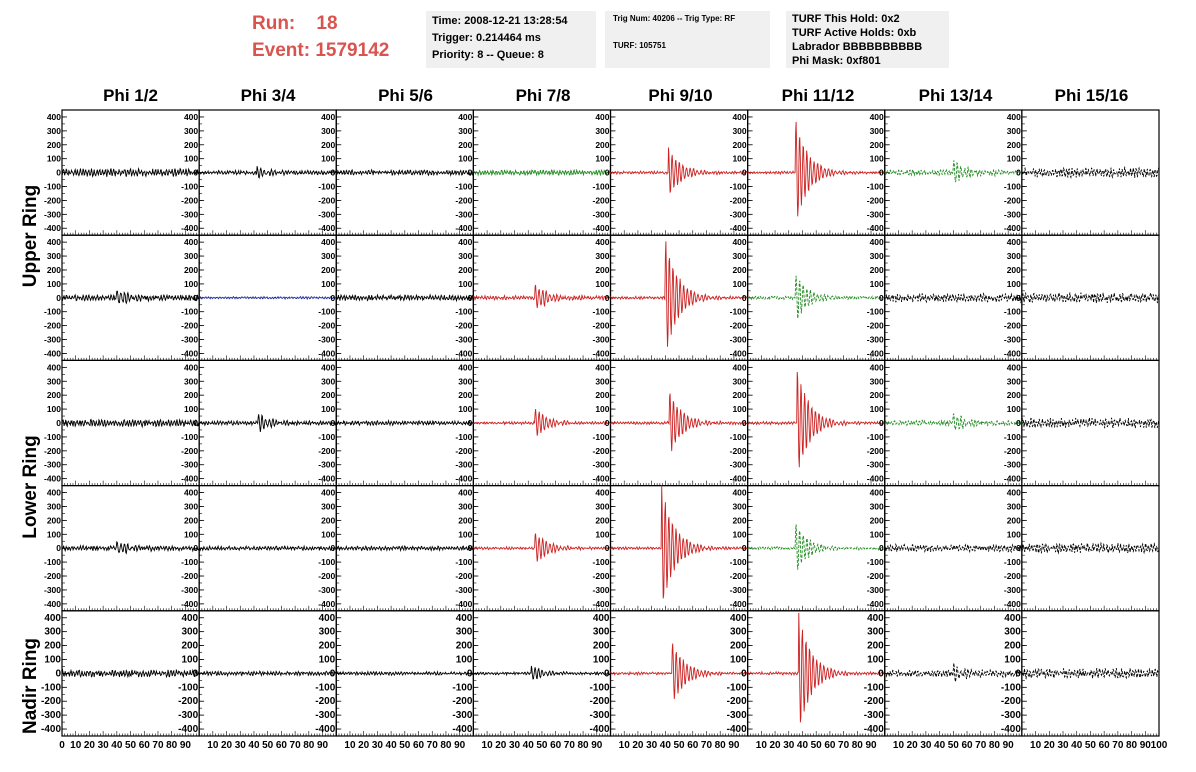  I want to click on run-event-block: Run: 18 Event: 1579142, so click(320, 37).